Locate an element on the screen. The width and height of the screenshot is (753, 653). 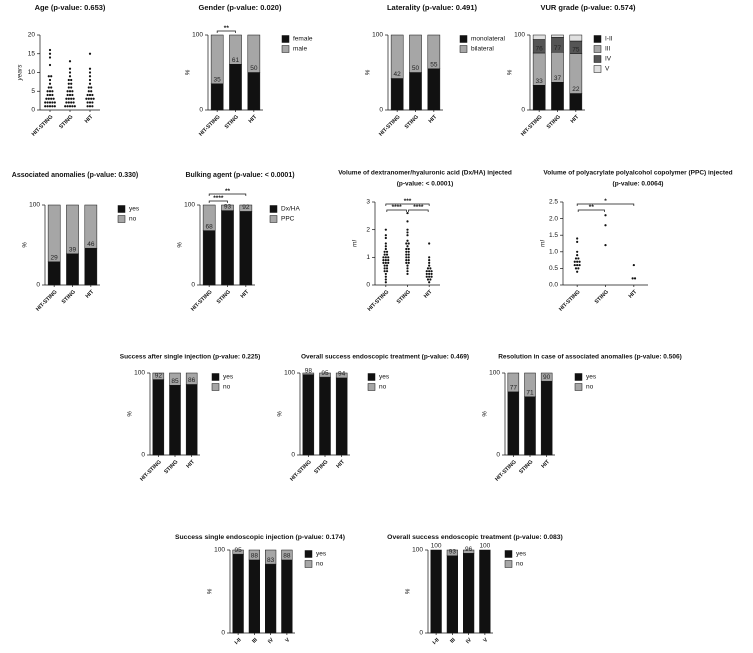
y-tick-label: 2 is located at coordinates (368, 229).